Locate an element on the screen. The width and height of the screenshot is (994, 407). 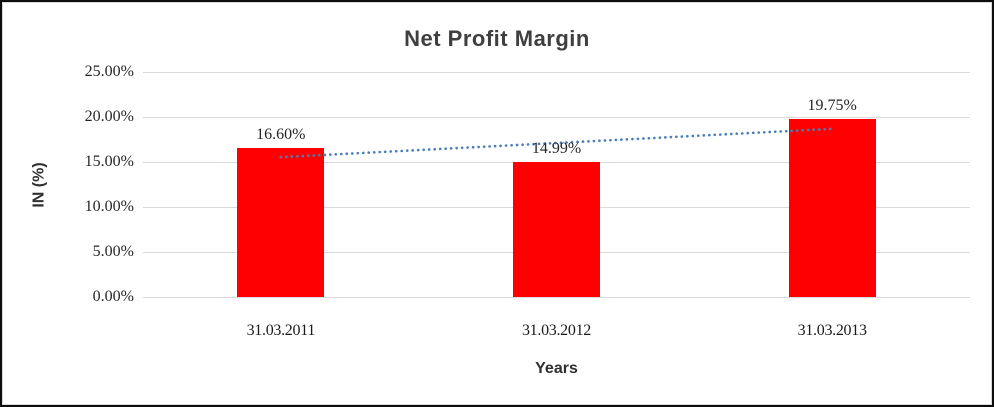
bar-31.03.2013 is located at coordinates (832, 208).